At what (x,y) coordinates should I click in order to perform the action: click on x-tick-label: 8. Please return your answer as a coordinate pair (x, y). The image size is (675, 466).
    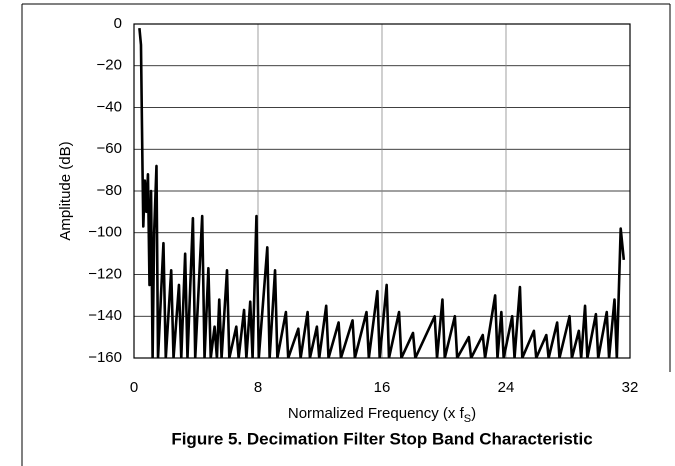
    Looking at the image, I should click on (258, 387).